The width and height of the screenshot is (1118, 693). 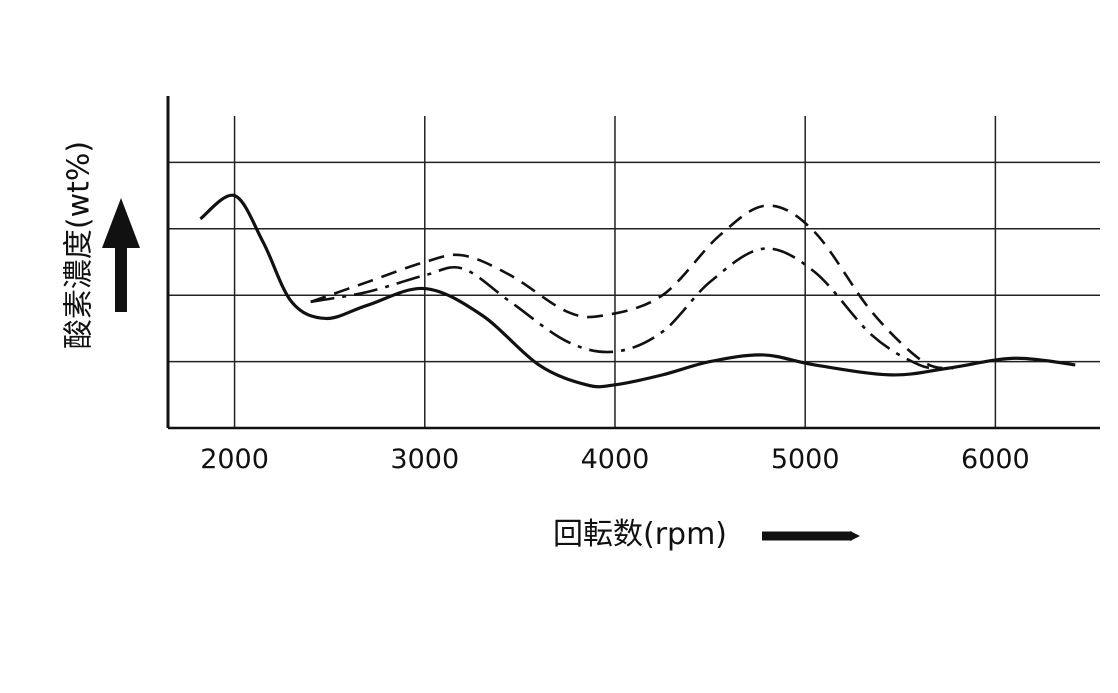 What do you see at coordinates (805, 459) in the screenshot?
I see `x-tick-label: 5000` at bounding box center [805, 459].